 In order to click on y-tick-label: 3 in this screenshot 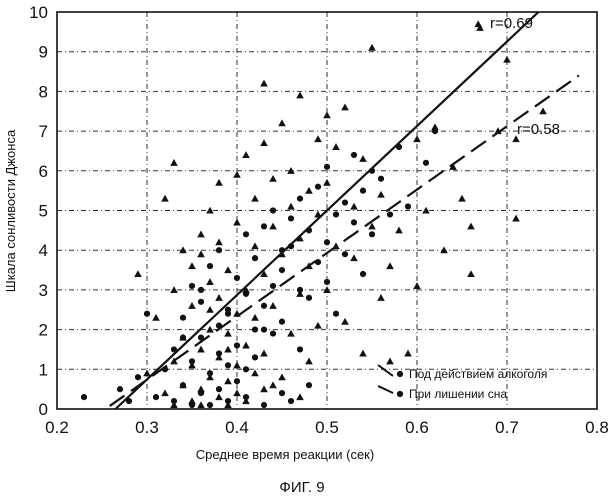, I will do `click(43, 290)`.